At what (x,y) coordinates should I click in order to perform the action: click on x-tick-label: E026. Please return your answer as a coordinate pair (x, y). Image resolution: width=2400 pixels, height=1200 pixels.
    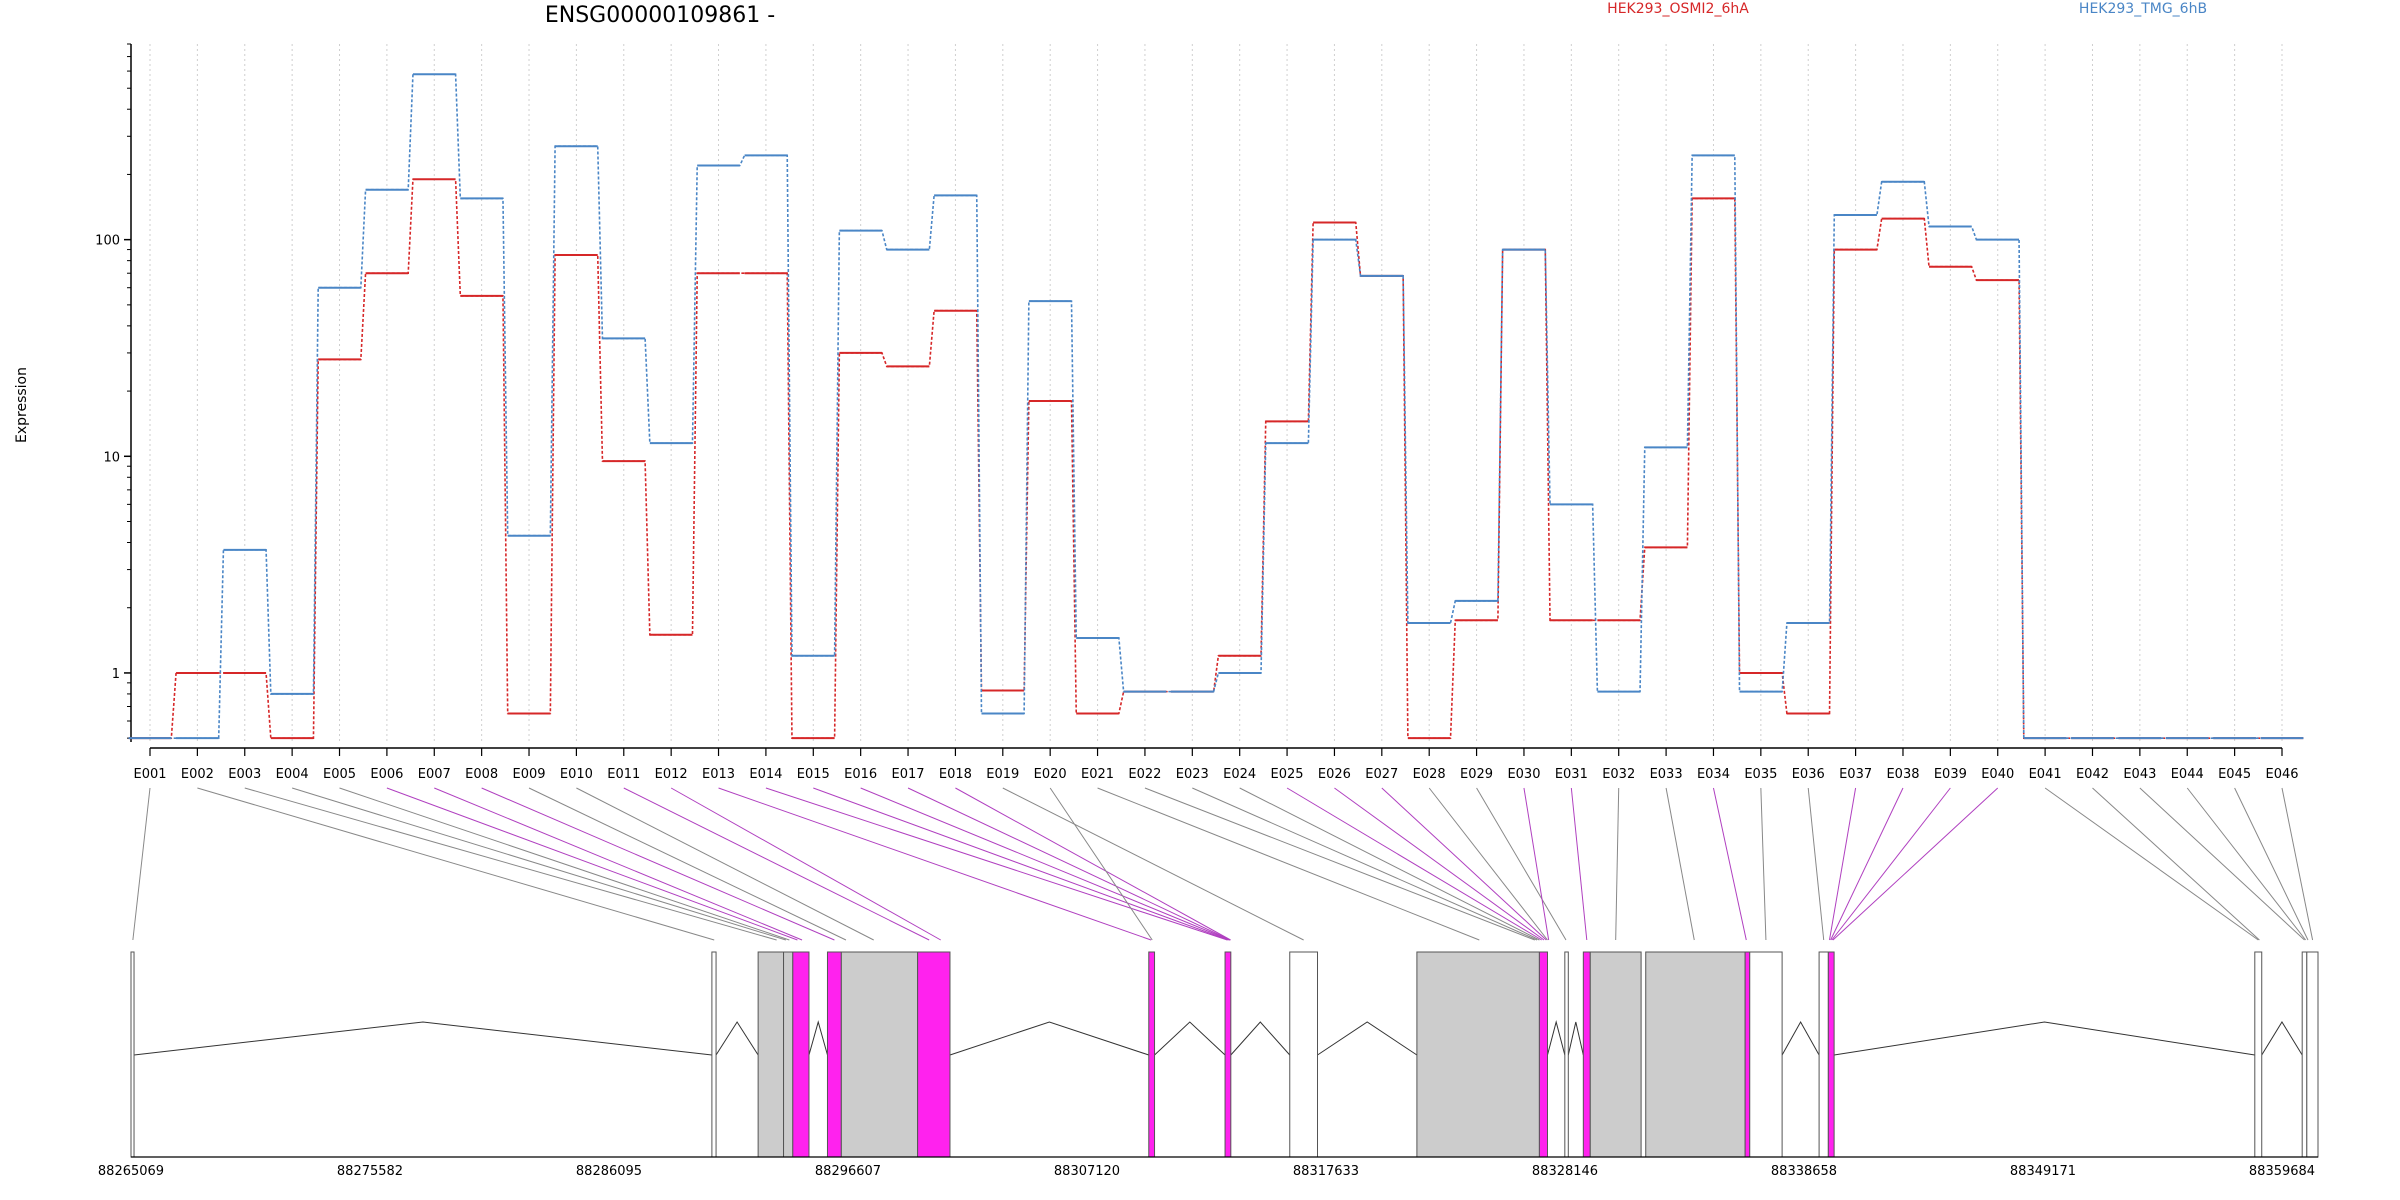
    Looking at the image, I should click on (1334, 774).